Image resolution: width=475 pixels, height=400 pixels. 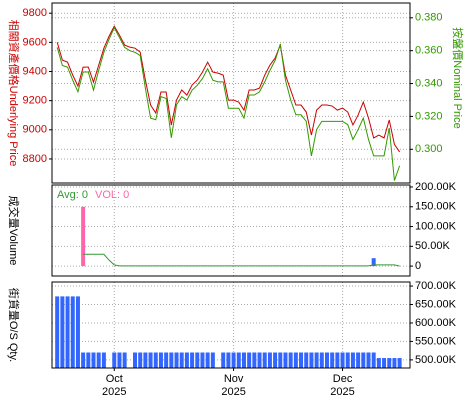 What do you see at coordinates (35, 71) in the screenshot?
I see `y-tick-label: 9400` at bounding box center [35, 71].